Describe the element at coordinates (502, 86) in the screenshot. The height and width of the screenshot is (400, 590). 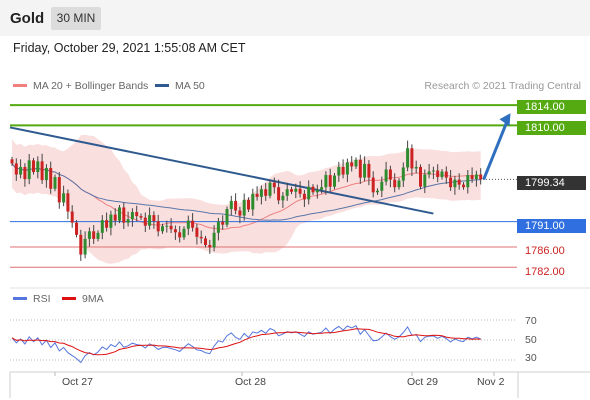
I see `research-credit: Research © 2021 Trading Central` at that location.